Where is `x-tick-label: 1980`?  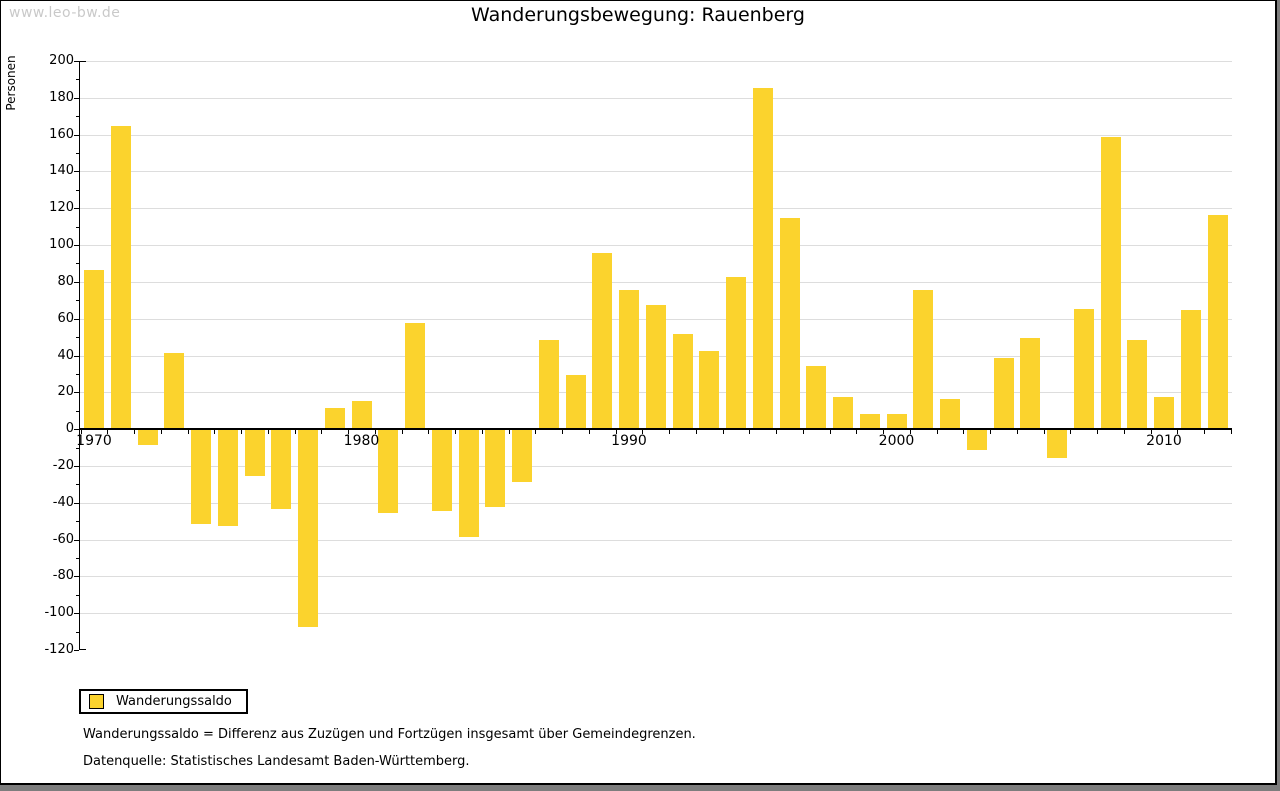
x-tick-label: 1980 is located at coordinates (361, 441).